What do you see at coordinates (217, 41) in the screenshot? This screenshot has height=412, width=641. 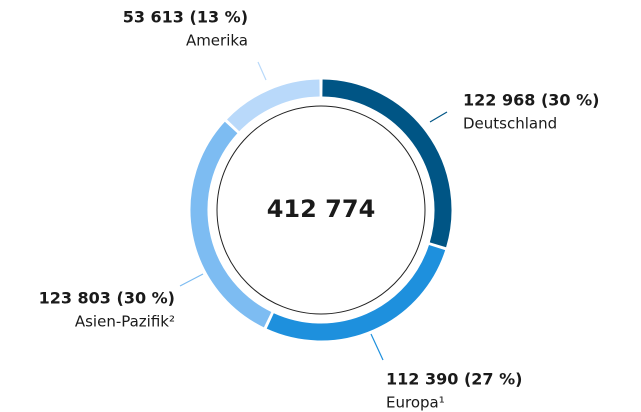 I see `category-label: Amerika` at bounding box center [217, 41].